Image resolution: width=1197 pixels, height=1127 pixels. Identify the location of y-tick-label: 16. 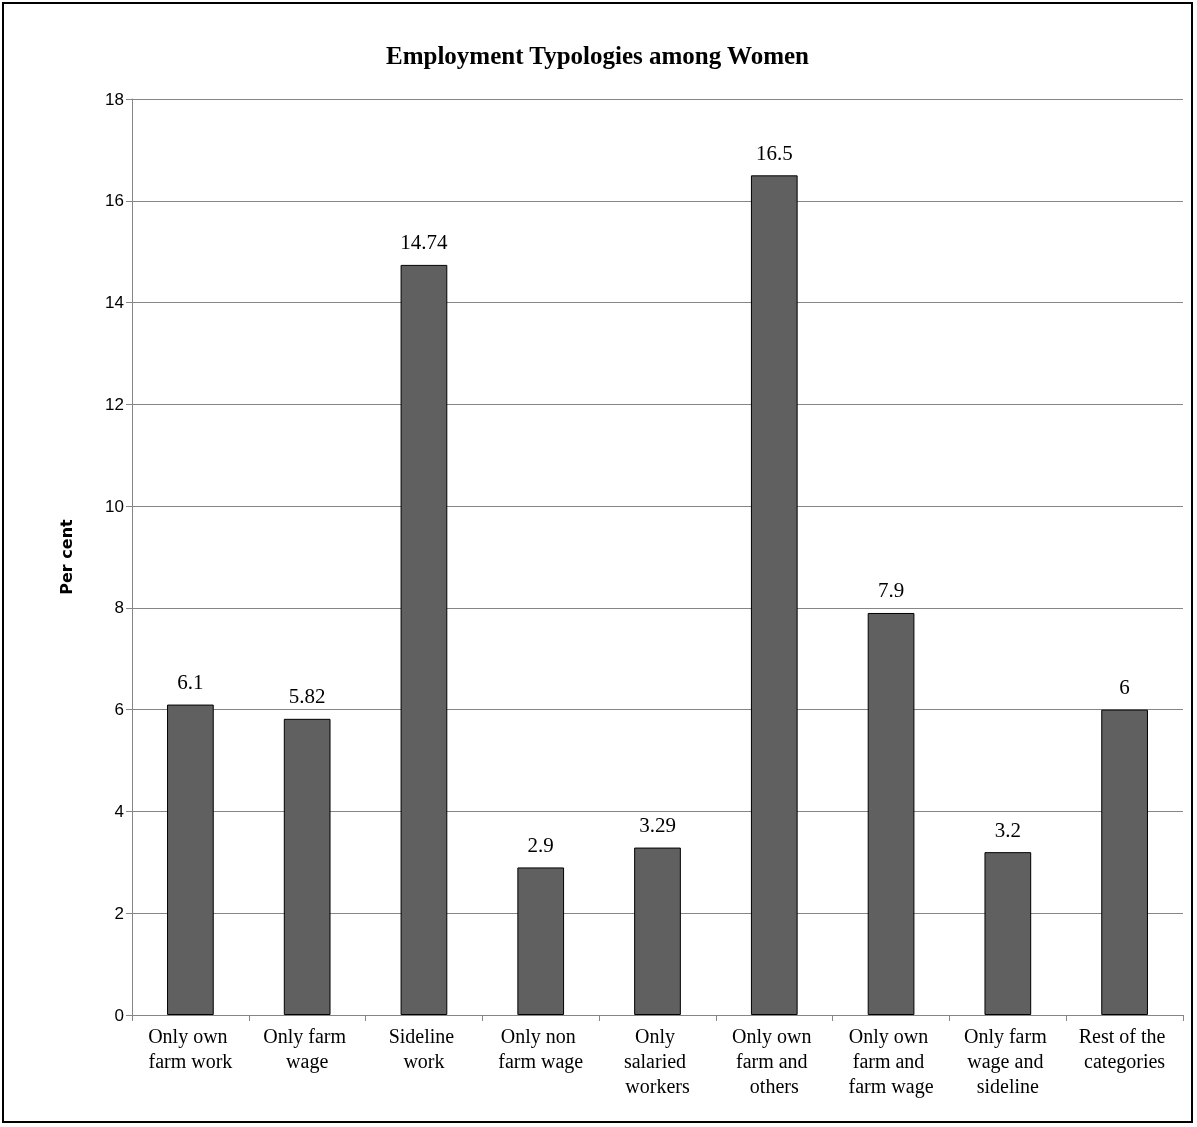
(114, 201).